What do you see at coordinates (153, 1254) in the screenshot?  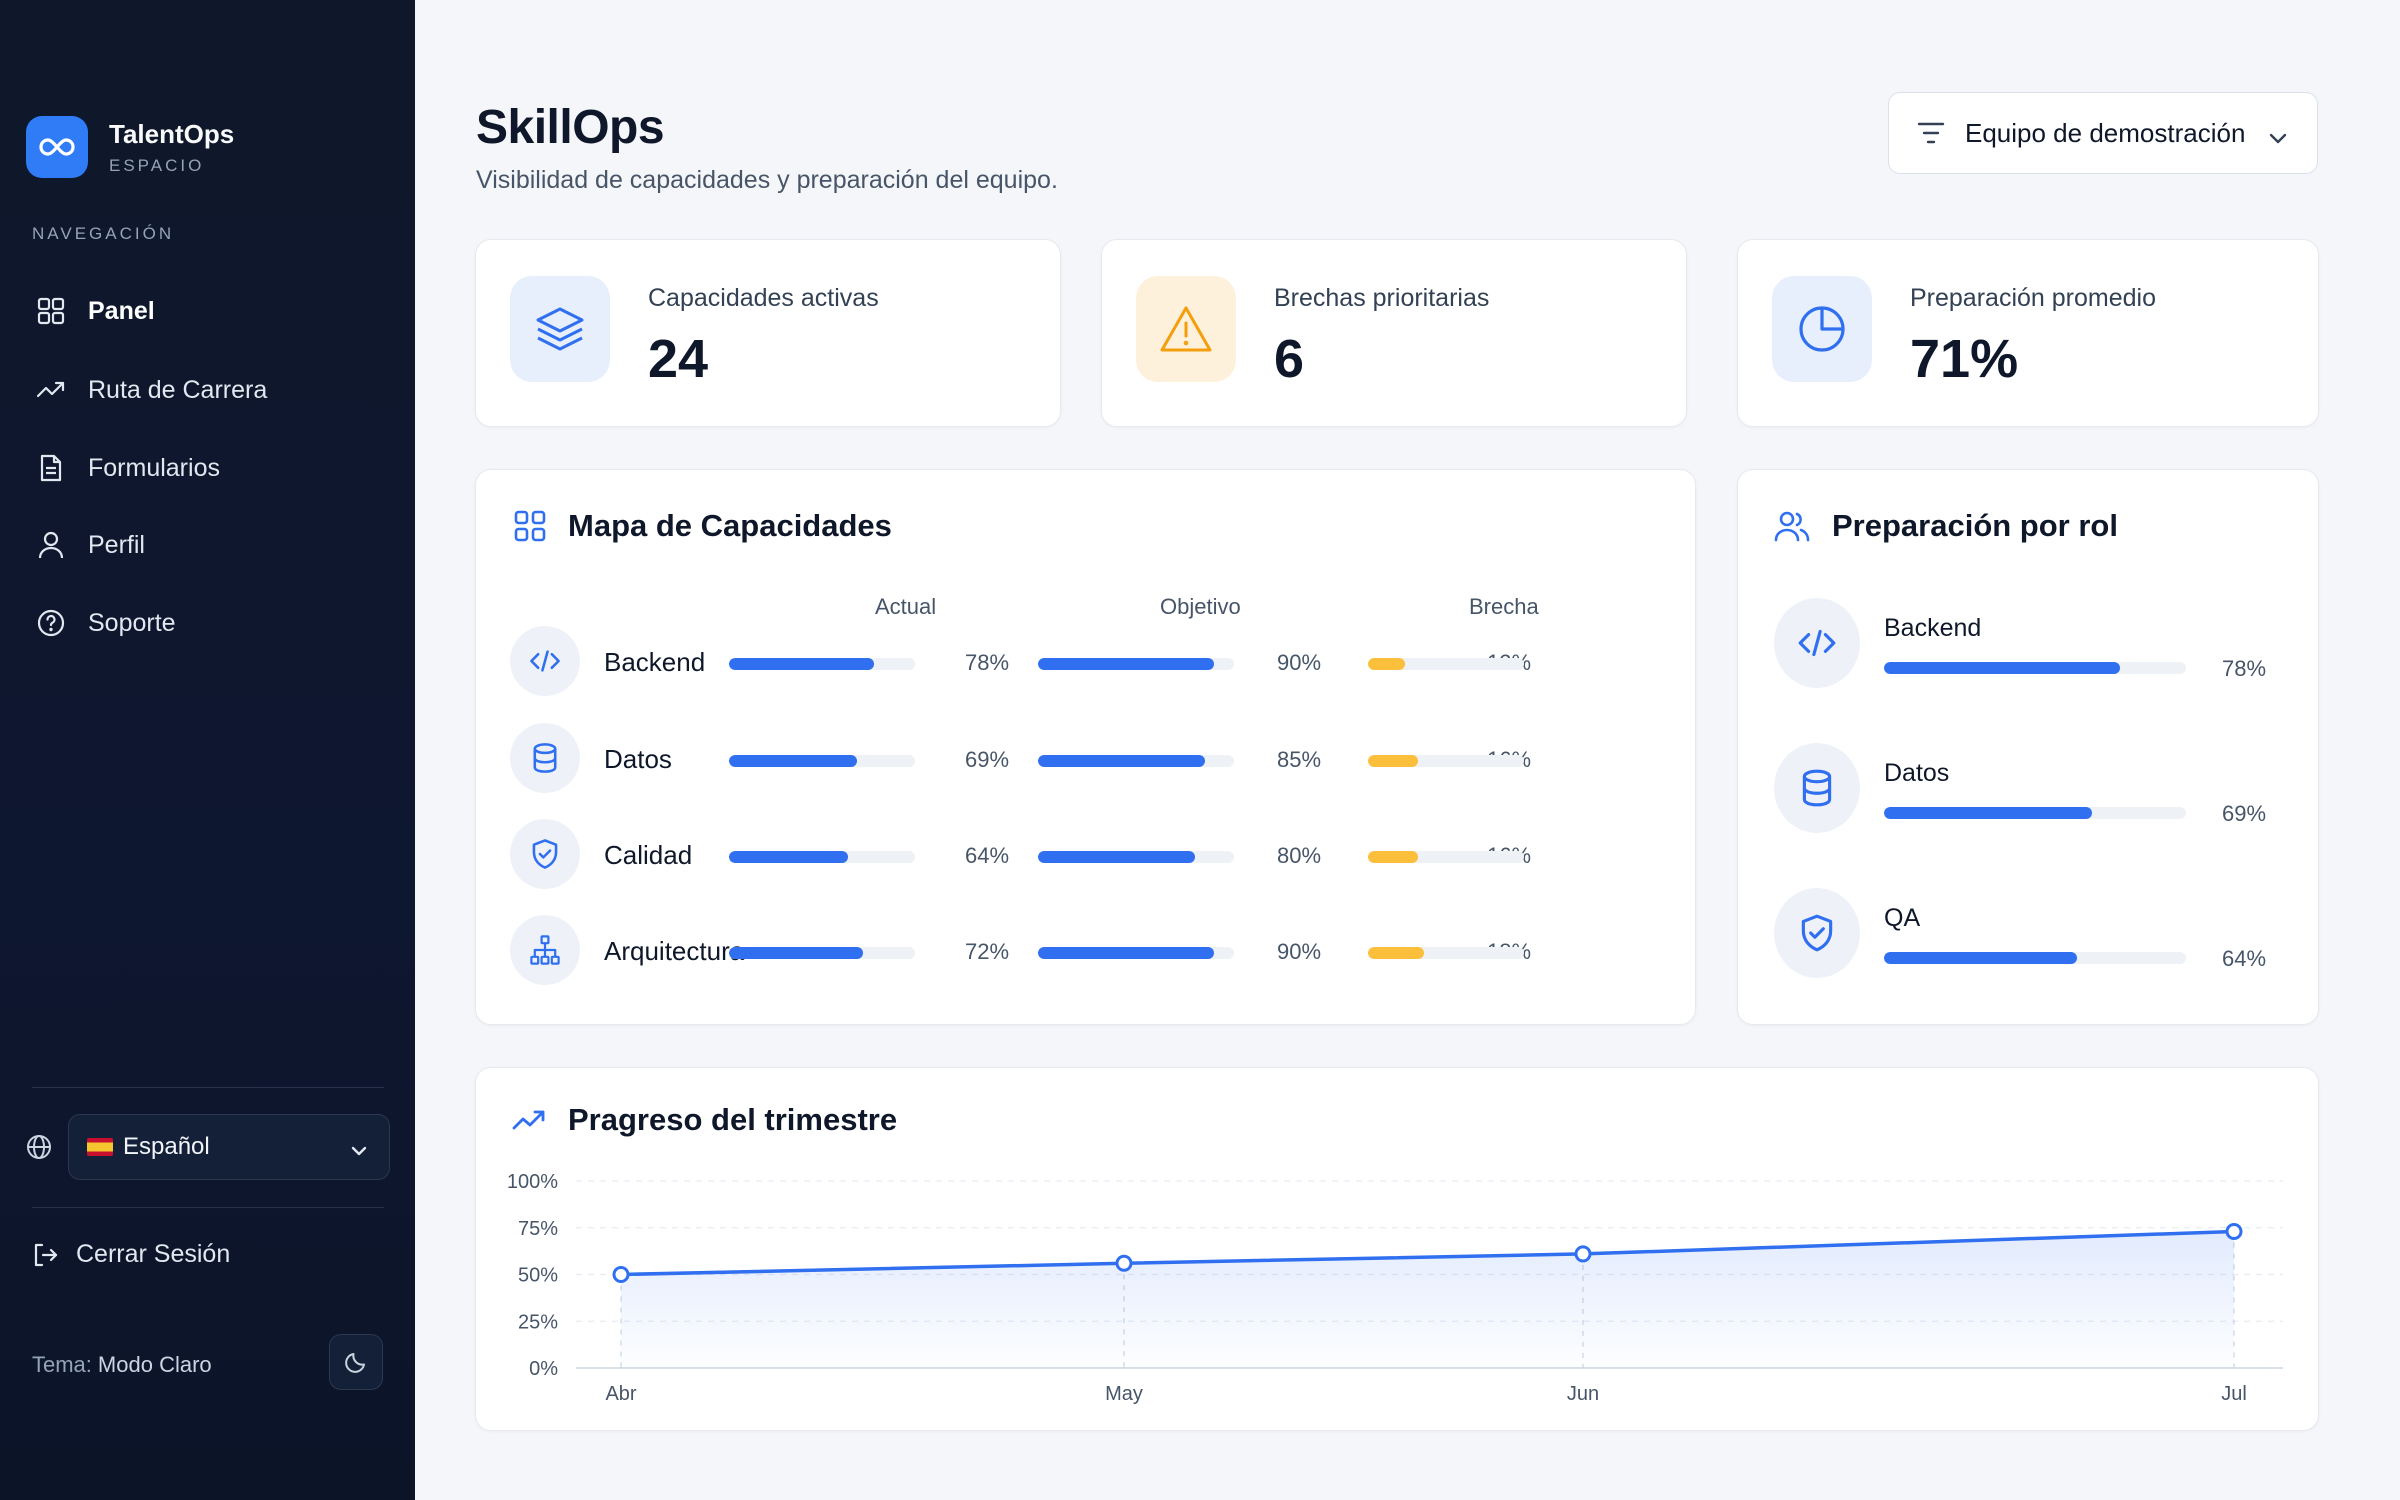 I see `logout-label: Cerrar Sesión` at bounding box center [153, 1254].